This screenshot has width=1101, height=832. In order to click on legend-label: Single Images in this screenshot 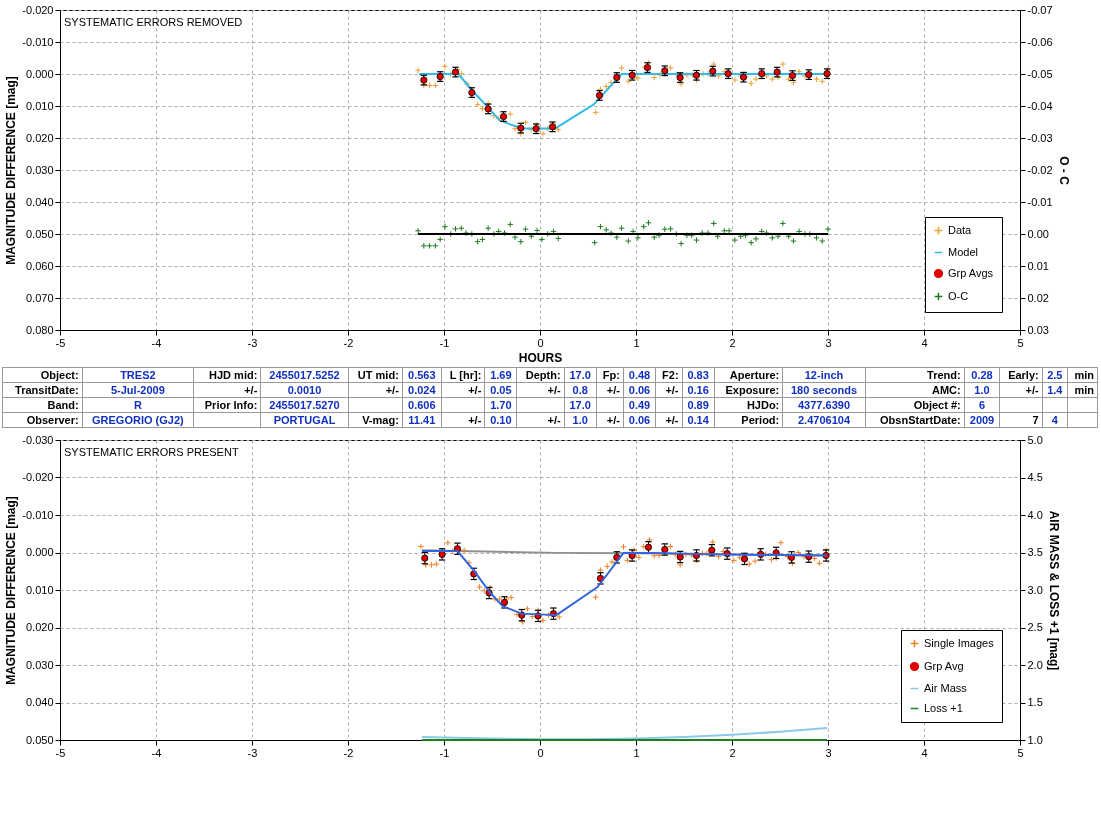, I will do `click(959, 642)`.